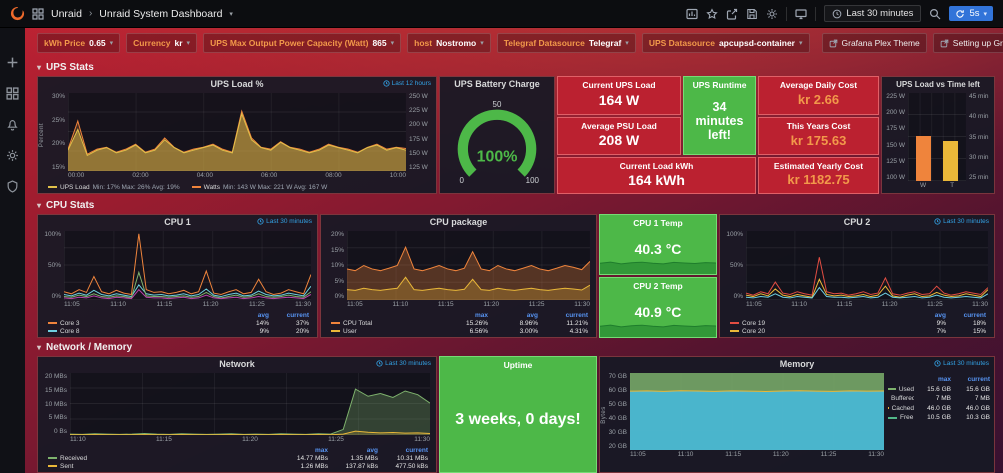 The width and height of the screenshot is (1003, 473). I want to click on legend-series: Sent, so click(164, 466).